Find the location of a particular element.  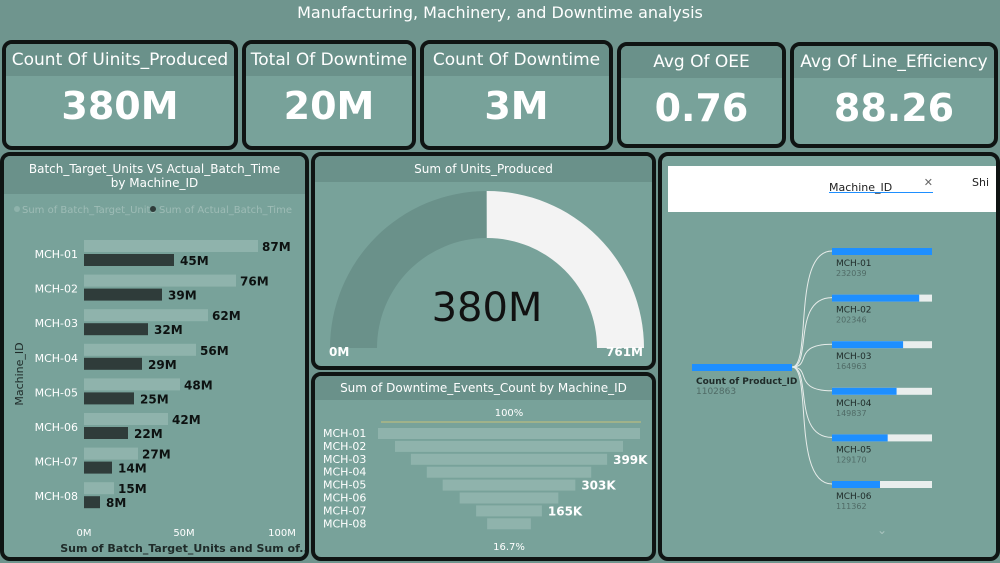

funnel-bottom-percent: 16.7% is located at coordinates (509, 547).